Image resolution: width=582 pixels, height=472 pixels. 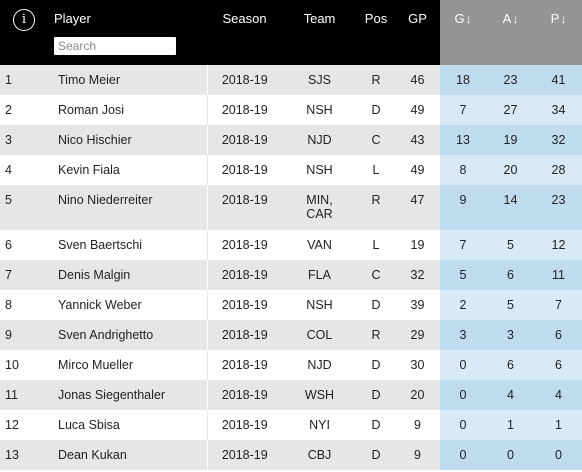 What do you see at coordinates (291, 425) in the screenshot?
I see `table-row: 12 Luca Sbisa 2018-19 NYI D 9 0 1 1` at bounding box center [291, 425].